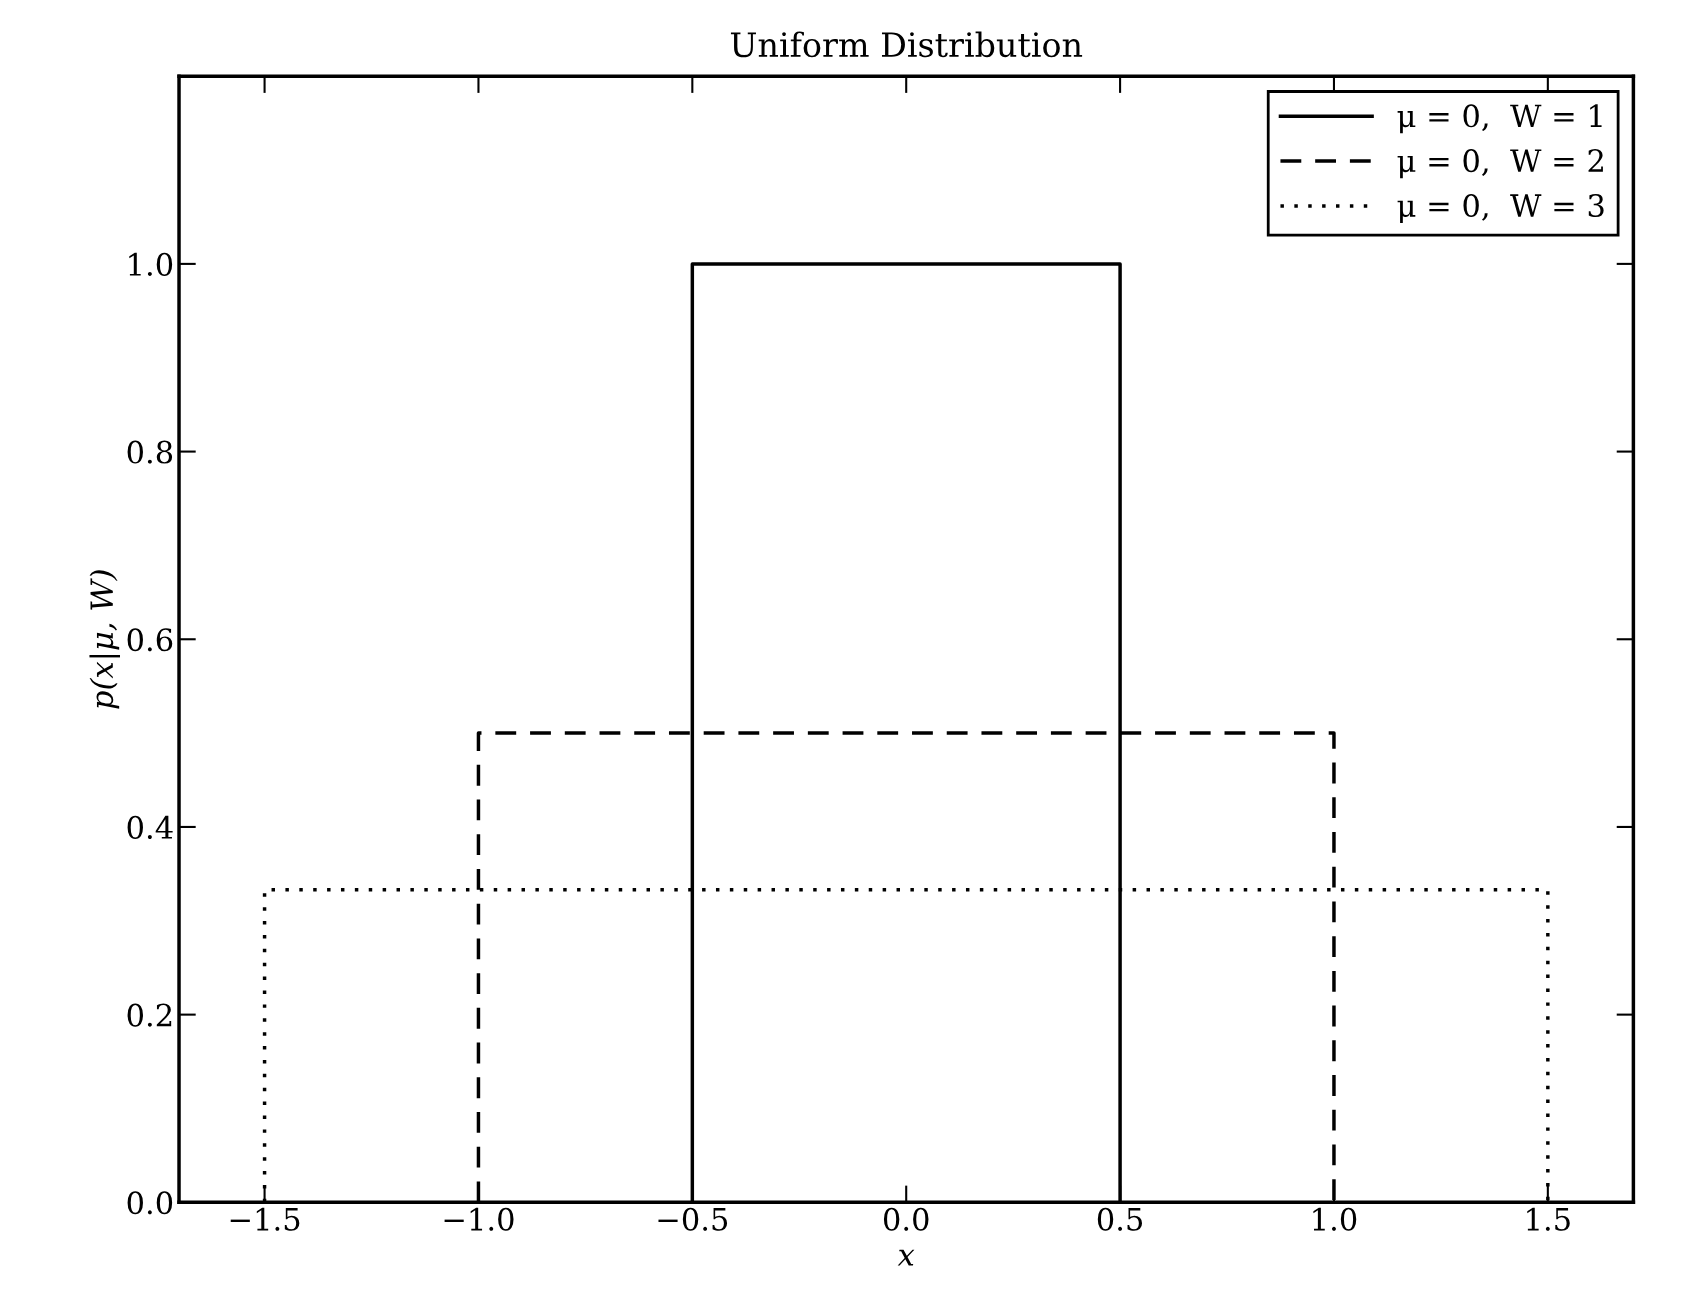  What do you see at coordinates (906, 1257) in the screenshot?
I see `x-axis-title: x` at bounding box center [906, 1257].